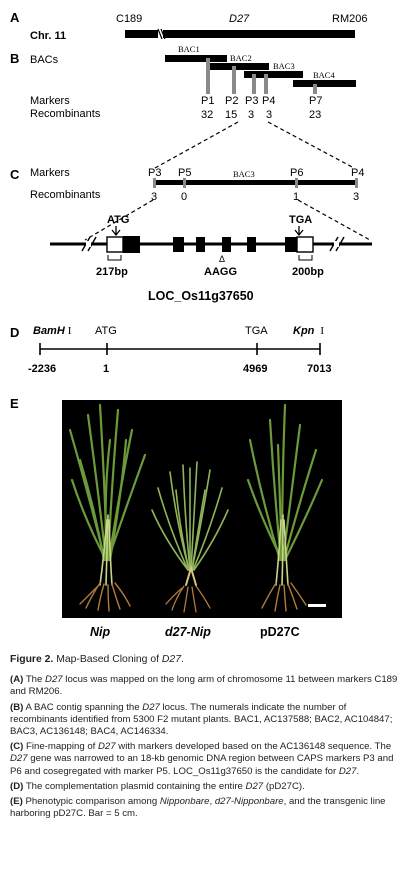 This screenshot has height=884, width=413. Describe the element at coordinates (17, 747) in the screenshot. I see `caption-c-tag: (C)` at that location.